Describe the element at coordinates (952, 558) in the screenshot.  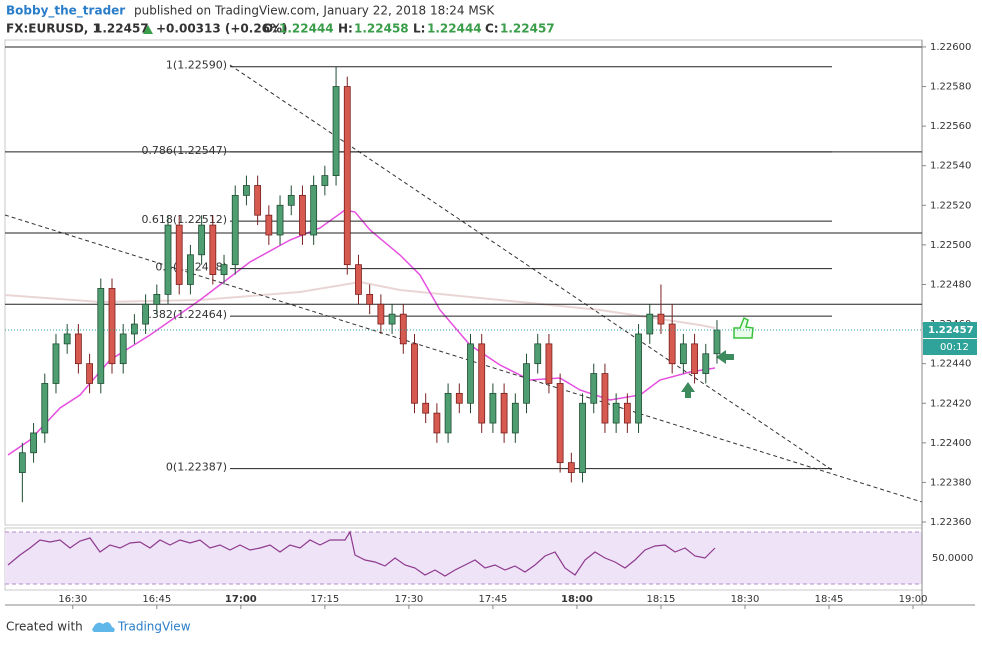
I see `rsi-label: 50.0000` at that location.